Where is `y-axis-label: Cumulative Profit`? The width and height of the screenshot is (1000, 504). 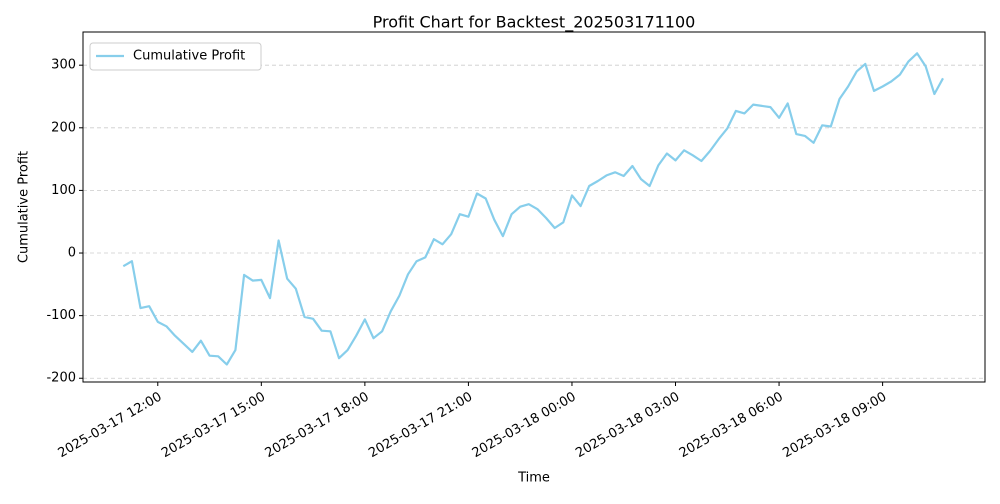 y-axis-label: Cumulative Profit is located at coordinates (24, 207).